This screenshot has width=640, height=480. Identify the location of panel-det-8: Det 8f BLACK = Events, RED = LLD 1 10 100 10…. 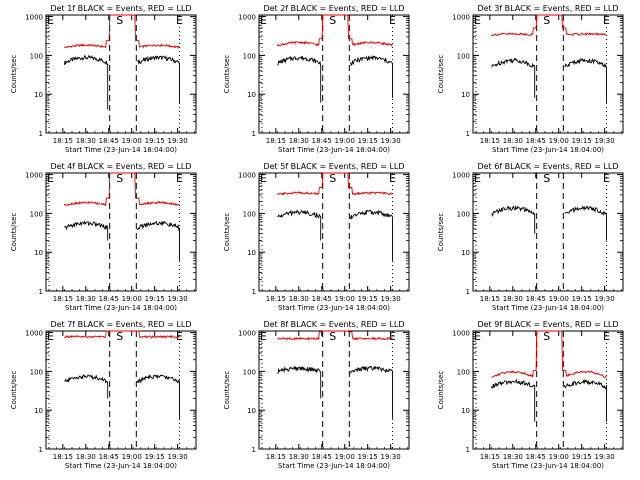
(316, 395).